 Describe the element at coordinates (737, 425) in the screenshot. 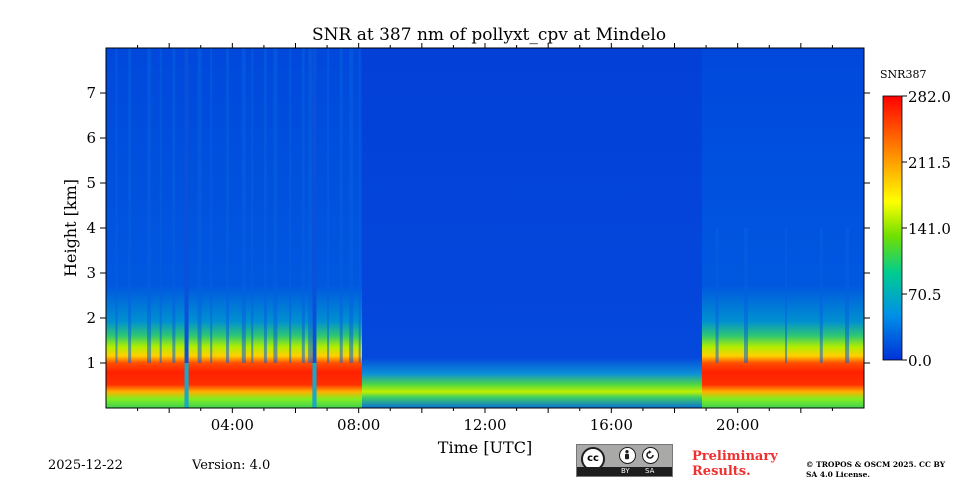

I see `x-tick-label: 20:00` at that location.